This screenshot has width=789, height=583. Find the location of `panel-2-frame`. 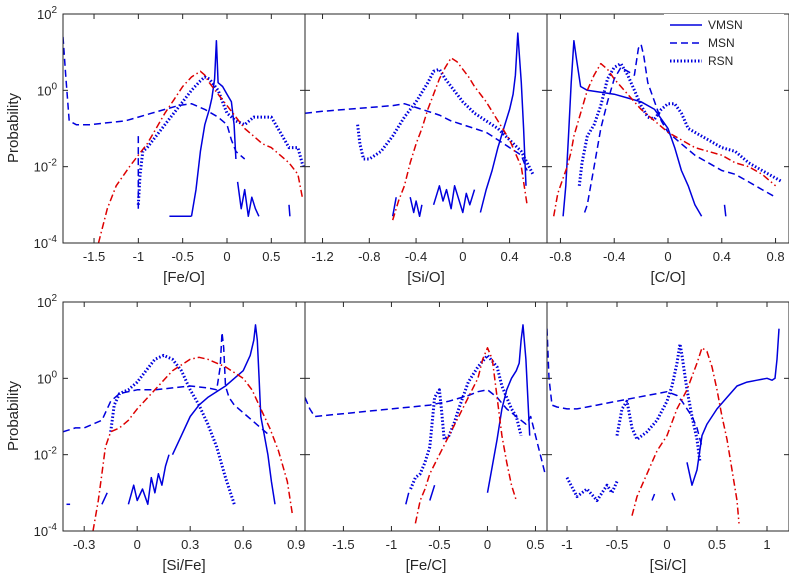

panel-2-frame is located at coordinates (426, 128).